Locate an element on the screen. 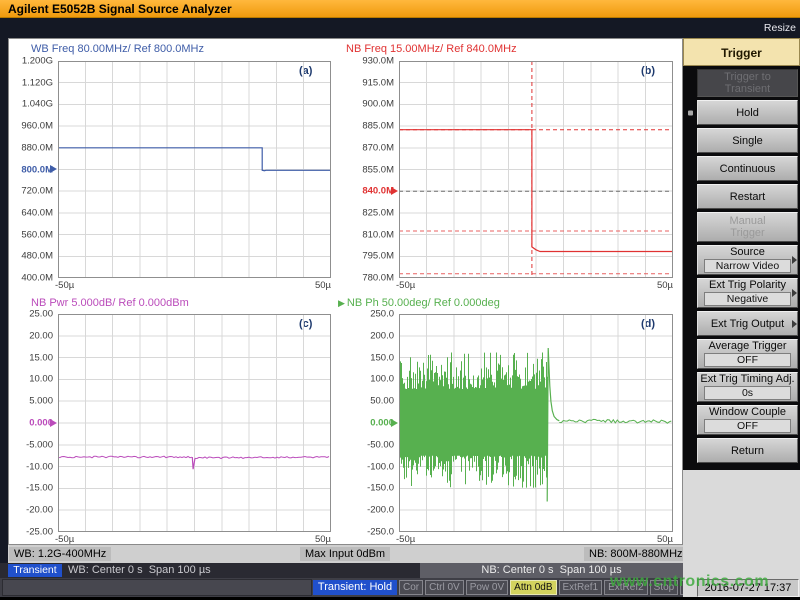 This screenshot has height=600, width=800. plot-c-ytick: 20.00 is located at coordinates (41, 336).